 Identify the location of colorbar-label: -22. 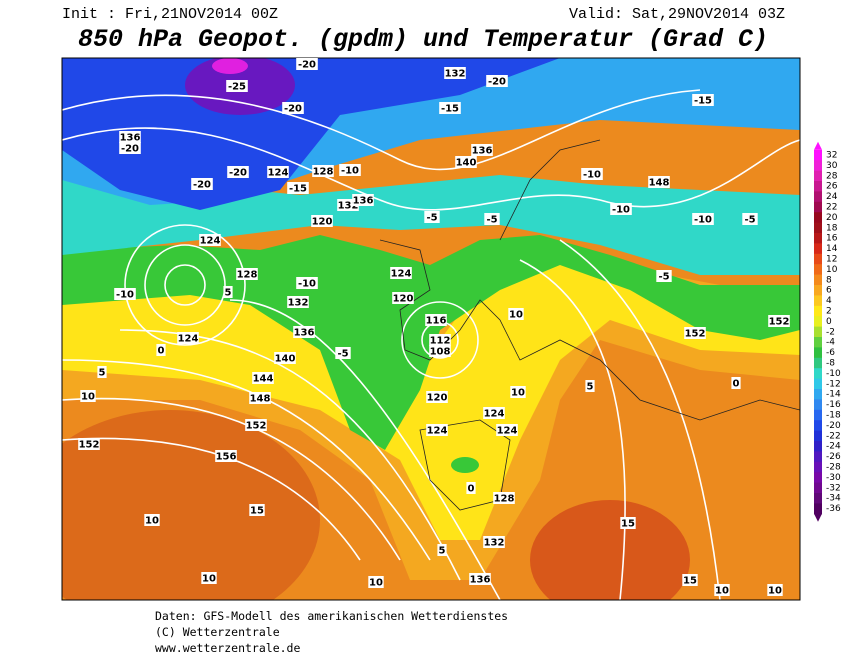
(833, 436).